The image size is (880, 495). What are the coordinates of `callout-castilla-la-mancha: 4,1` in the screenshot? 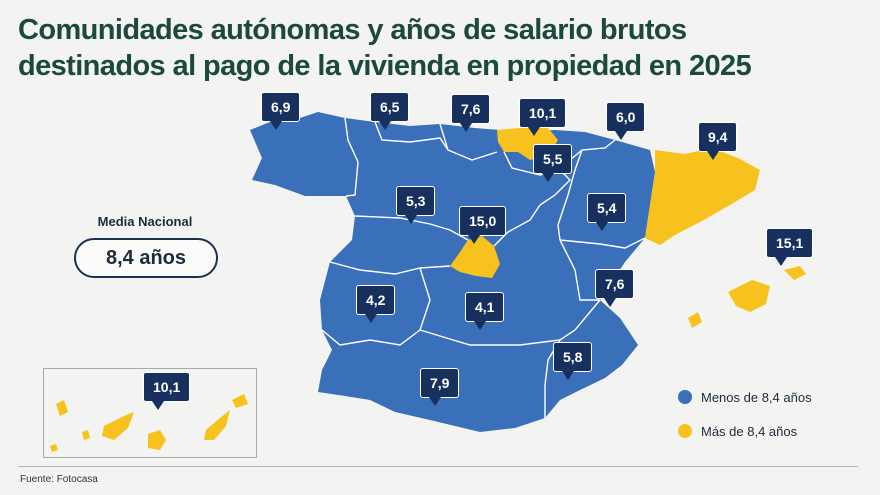 It's located at (485, 311).